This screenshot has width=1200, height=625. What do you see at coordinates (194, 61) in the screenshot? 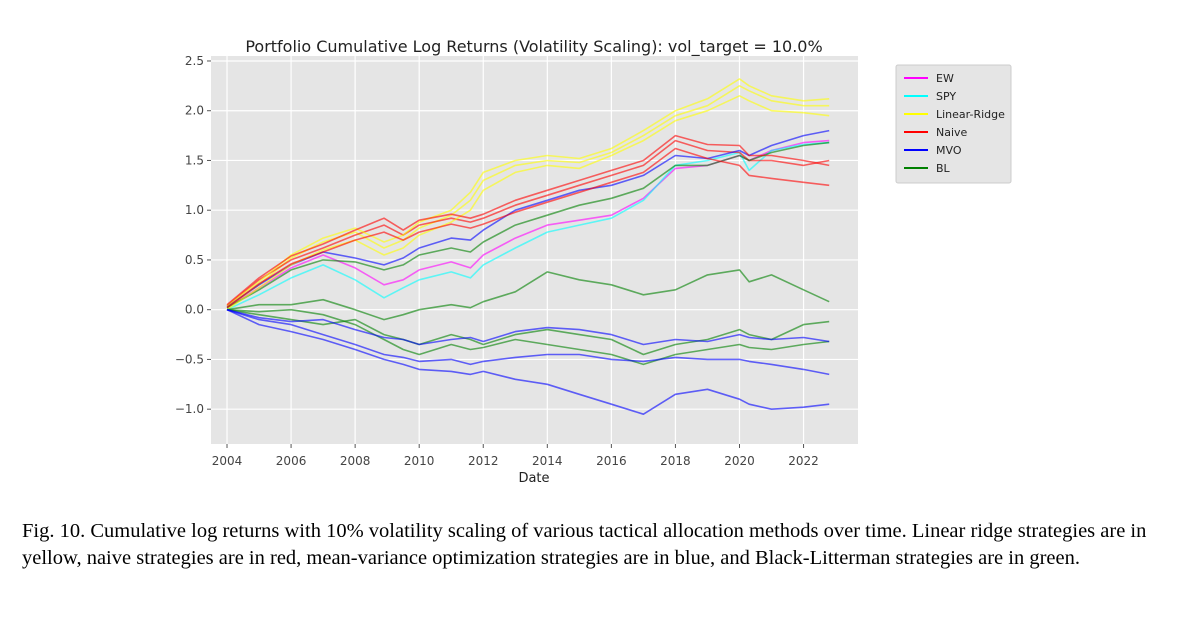
I see `y-tick-label: 2.5` at bounding box center [194, 61].